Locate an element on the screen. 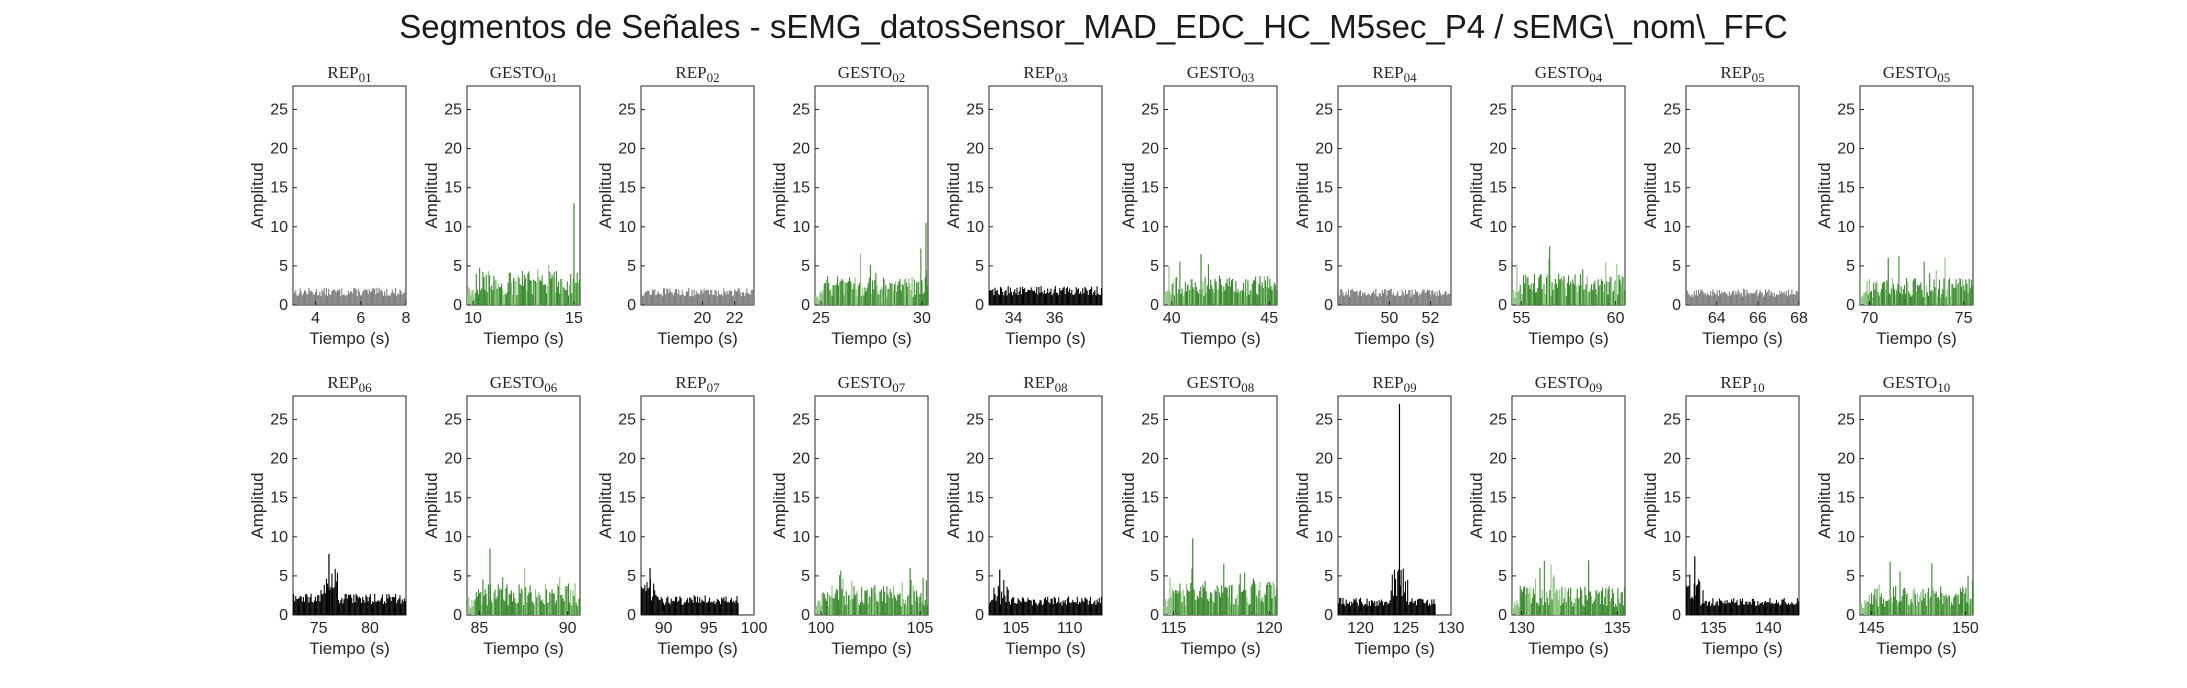 This screenshot has height=688, width=2187. x-tick-label: 60 is located at coordinates (1616, 318).